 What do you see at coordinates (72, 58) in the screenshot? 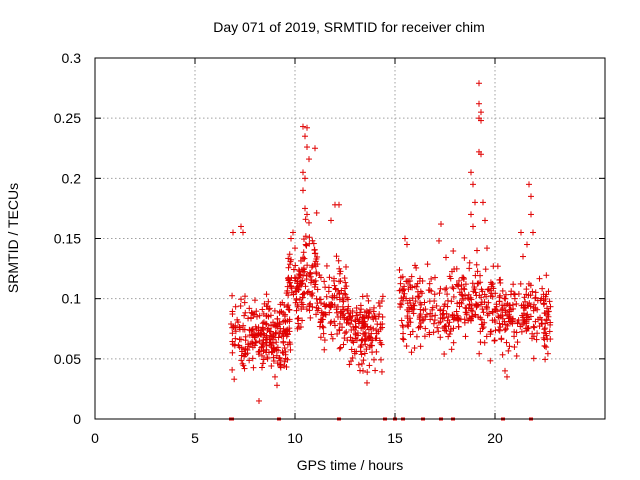
I see `y-tick-label: 0.3` at bounding box center [72, 58].